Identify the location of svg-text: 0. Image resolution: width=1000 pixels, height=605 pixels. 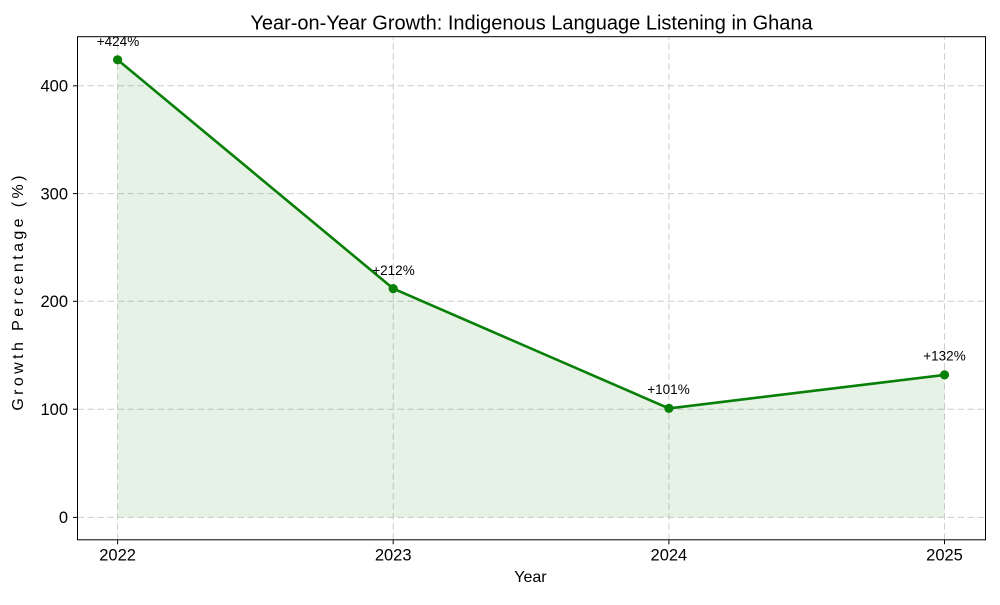
(63, 518).